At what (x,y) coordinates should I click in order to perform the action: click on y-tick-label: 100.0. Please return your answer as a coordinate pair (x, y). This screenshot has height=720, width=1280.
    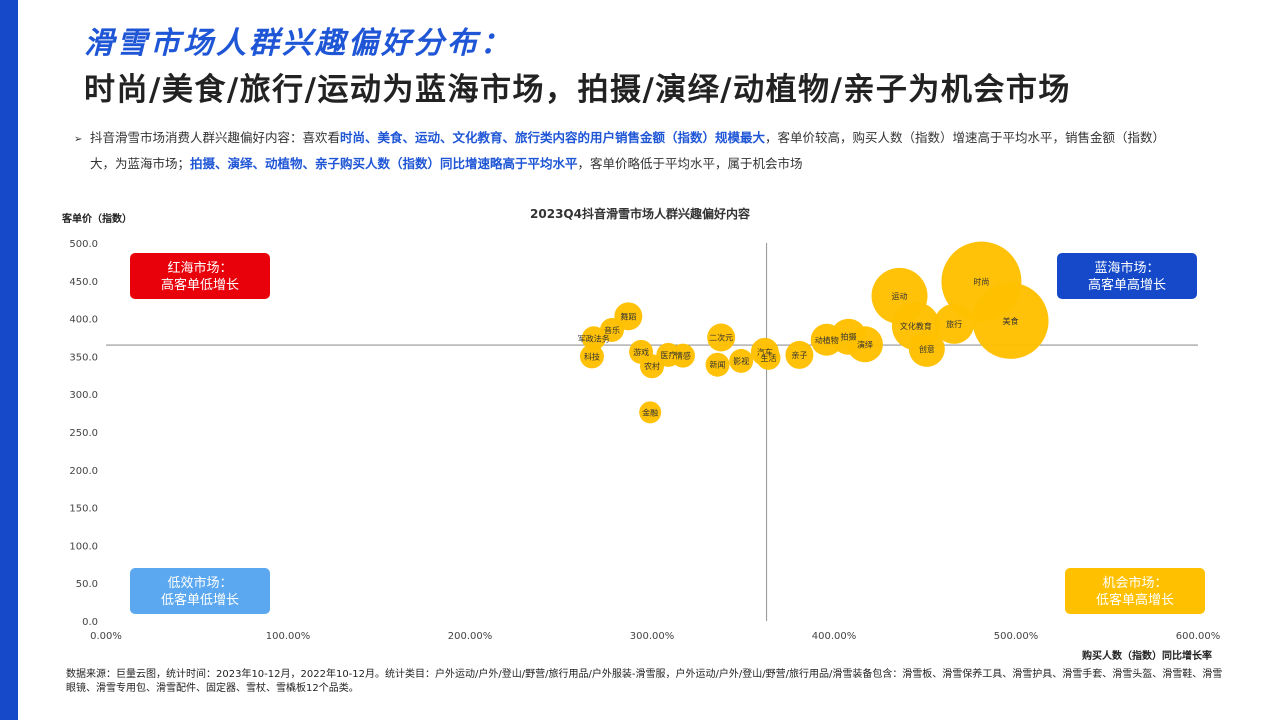
    Looking at the image, I should click on (83, 546).